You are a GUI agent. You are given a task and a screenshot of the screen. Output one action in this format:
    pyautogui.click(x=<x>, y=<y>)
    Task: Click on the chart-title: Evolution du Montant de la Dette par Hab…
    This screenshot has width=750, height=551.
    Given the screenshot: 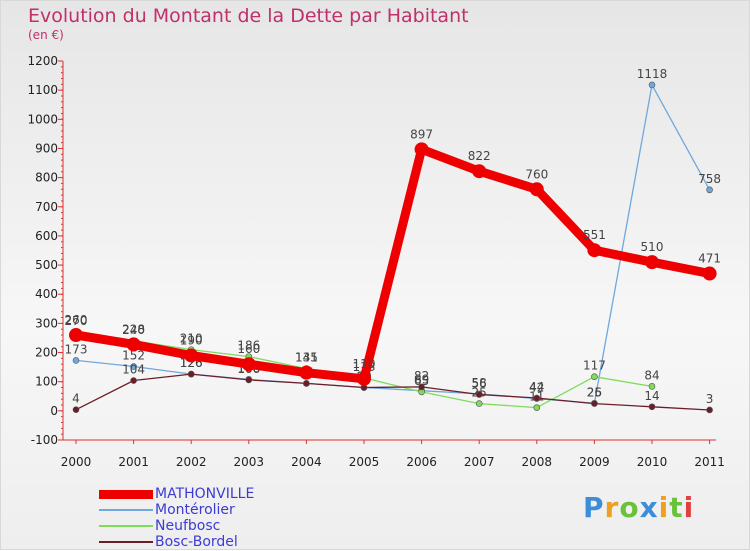 What is the action you would take?
    pyautogui.click(x=248, y=16)
    